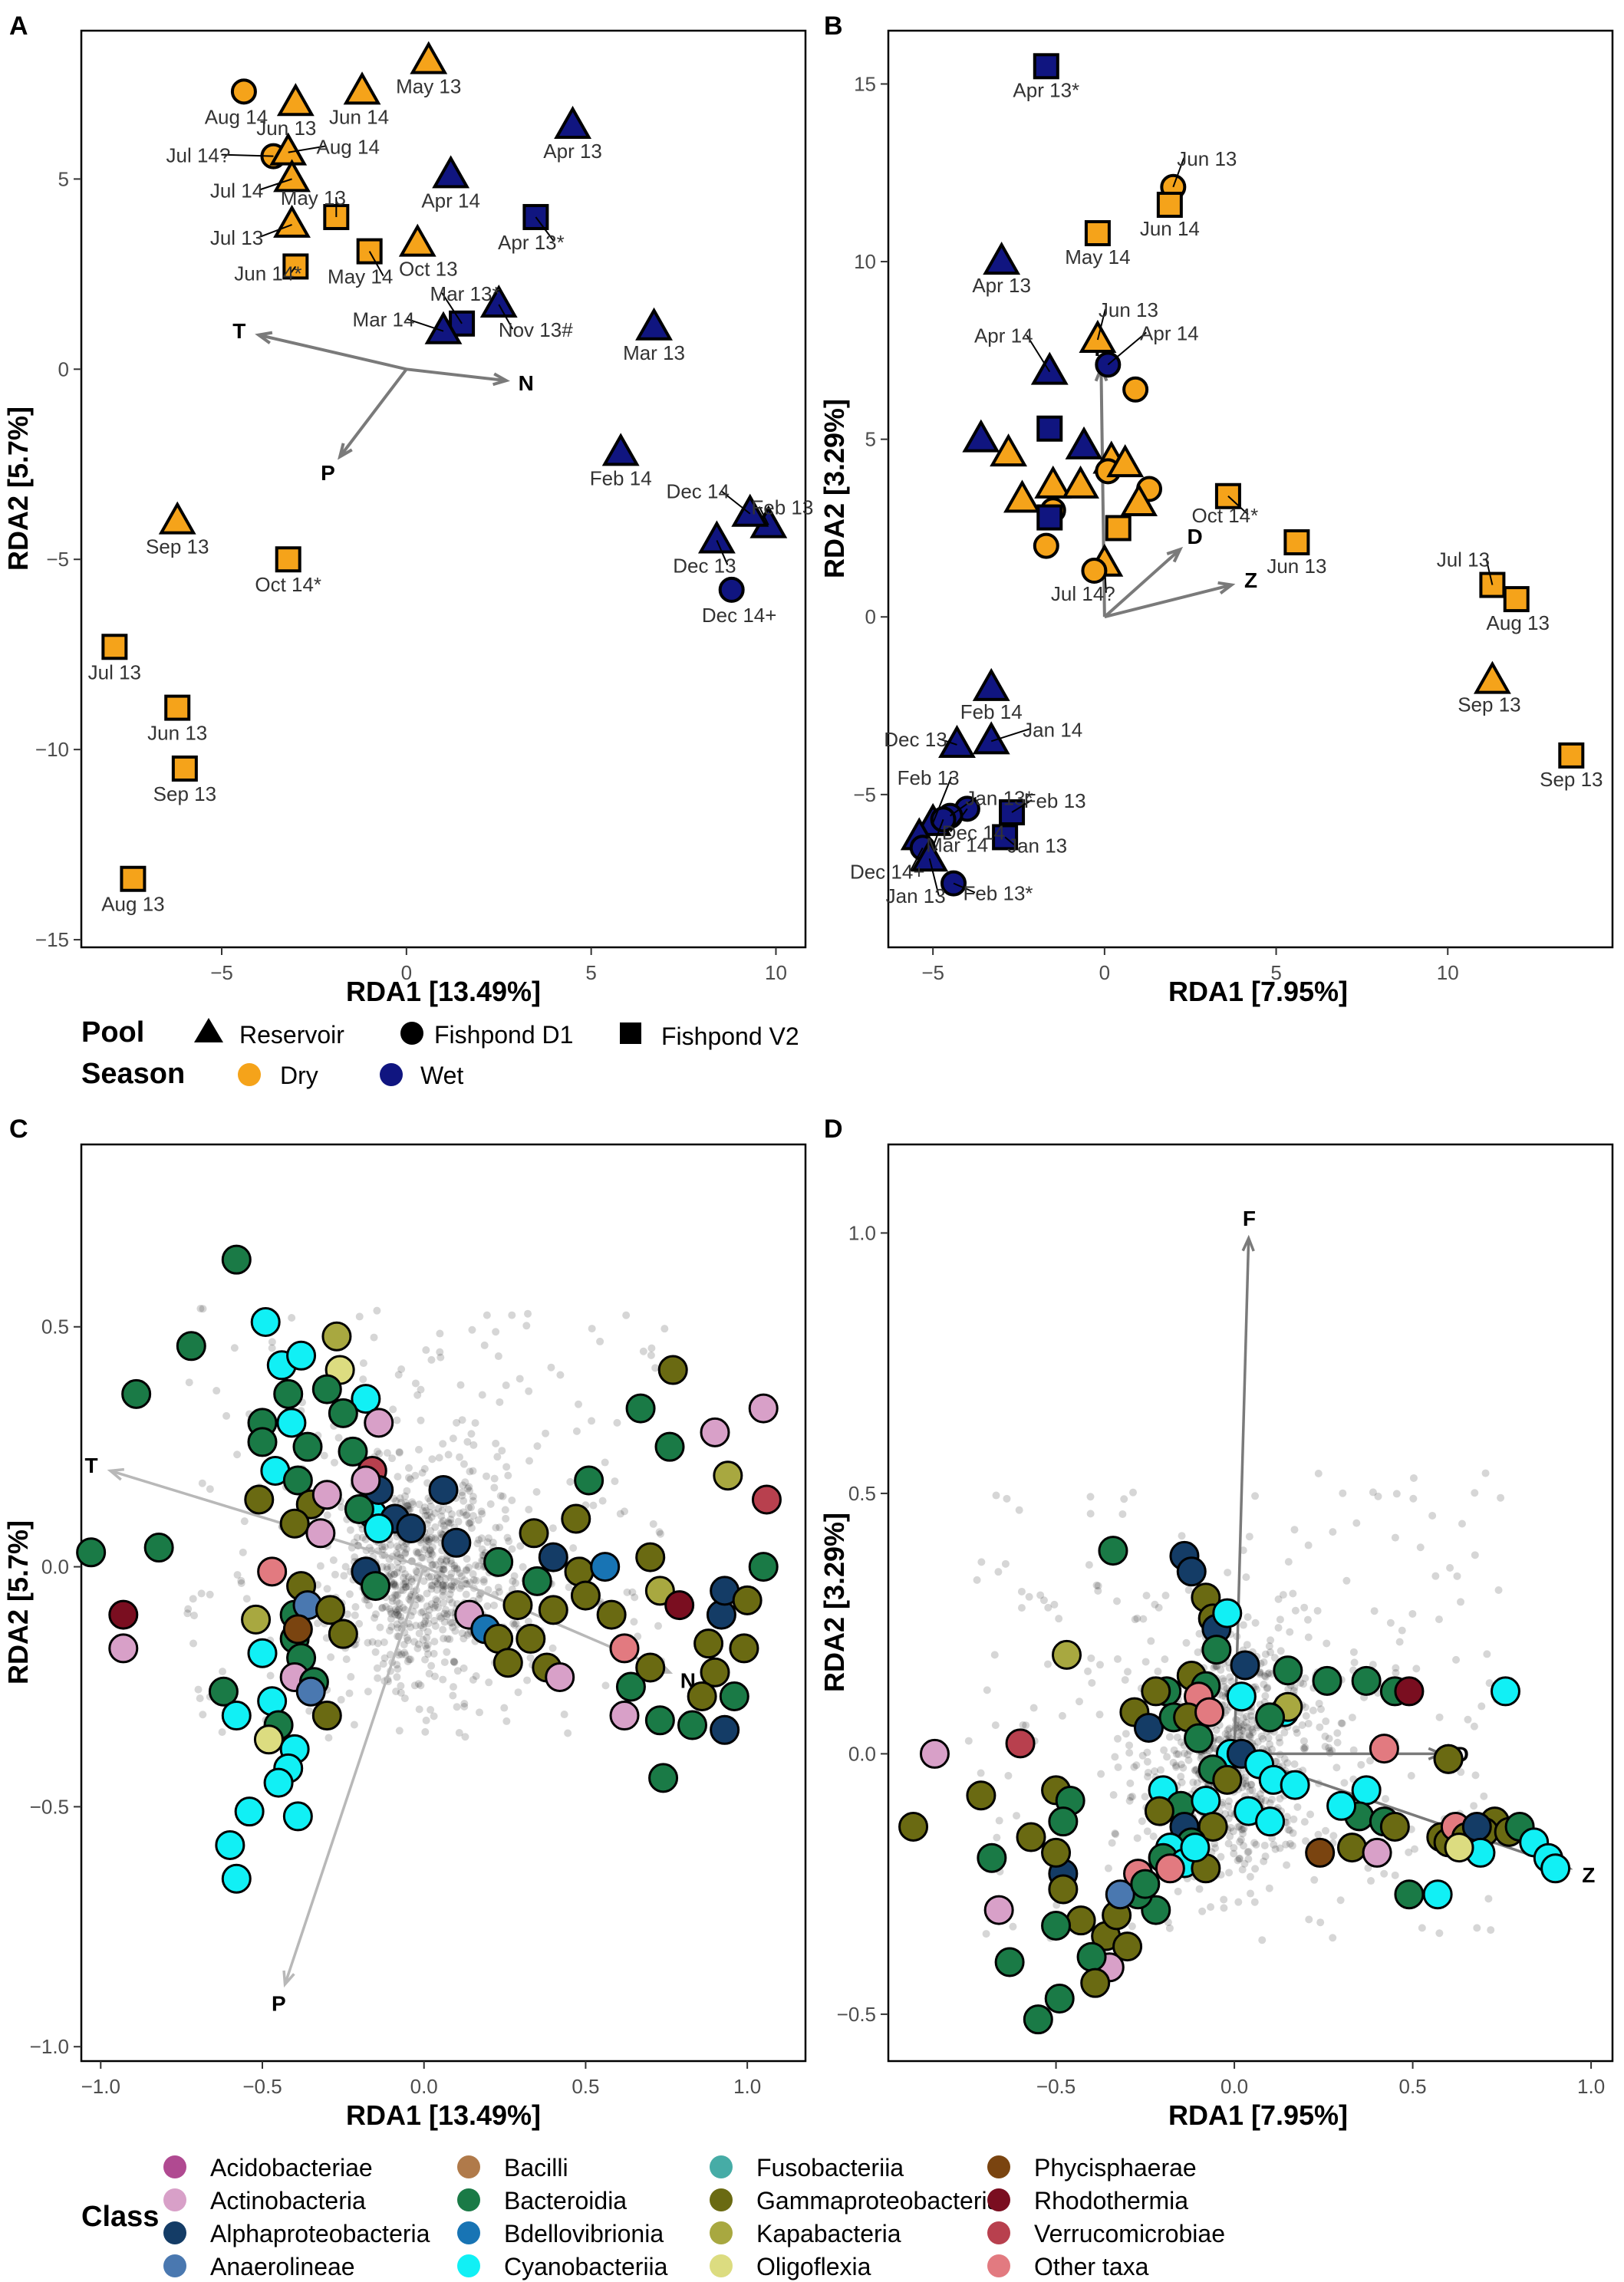 This screenshot has width=1624, height=2282. What do you see at coordinates (443, 992) in the screenshot?
I see `panel-a-xlabel: RDA1 [13.49%]` at bounding box center [443, 992].